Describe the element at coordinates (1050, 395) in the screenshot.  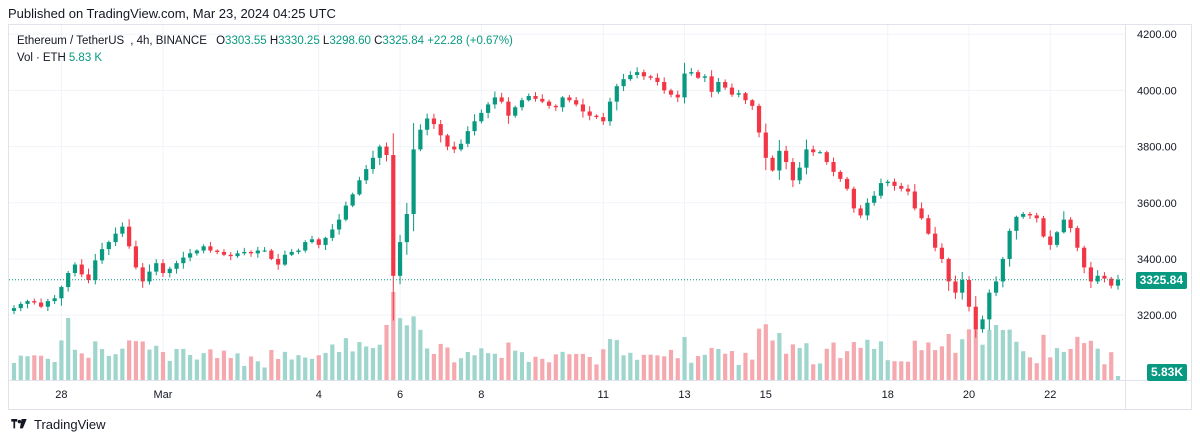
I see `x-tick-label: 22` at that location.